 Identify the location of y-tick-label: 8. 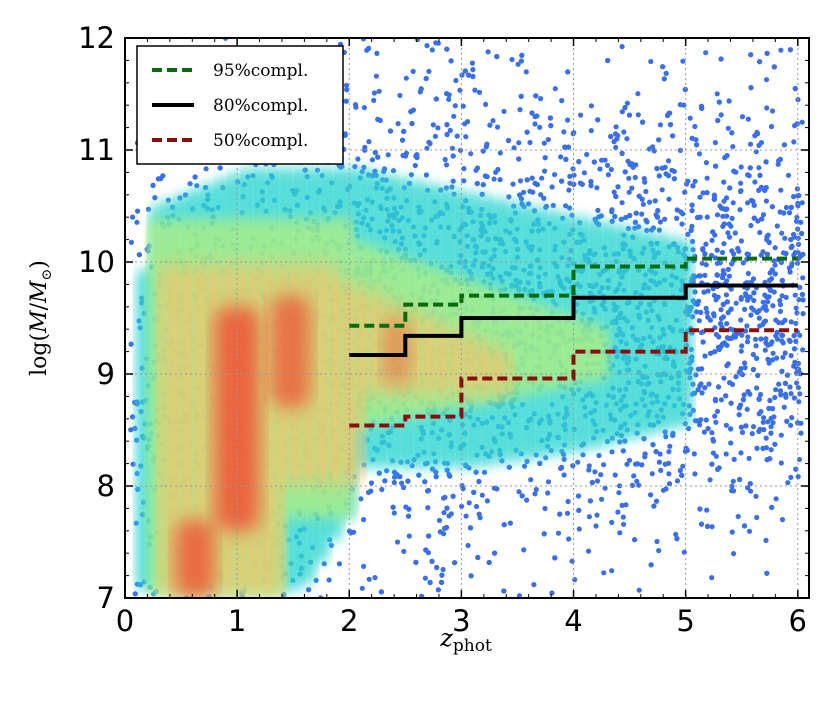
(106, 486).